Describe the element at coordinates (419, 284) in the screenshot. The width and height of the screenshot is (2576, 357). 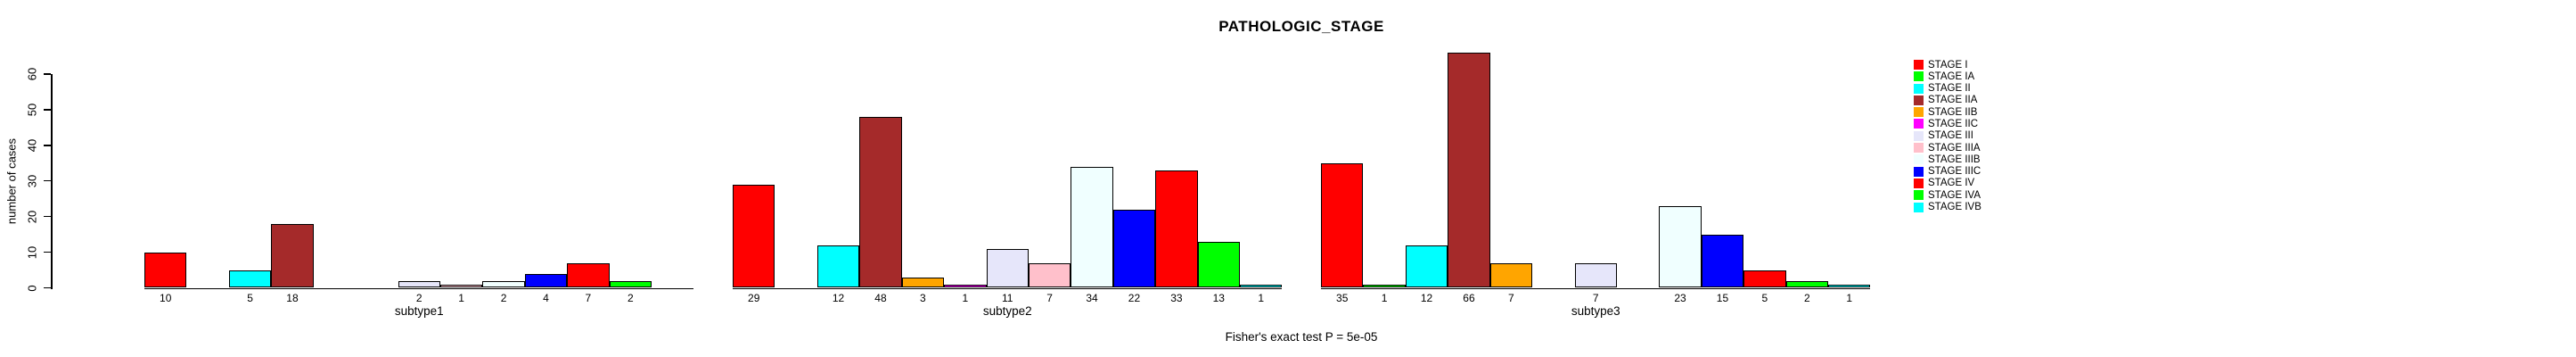
I see `bar-stage-iii-subtype1` at that location.